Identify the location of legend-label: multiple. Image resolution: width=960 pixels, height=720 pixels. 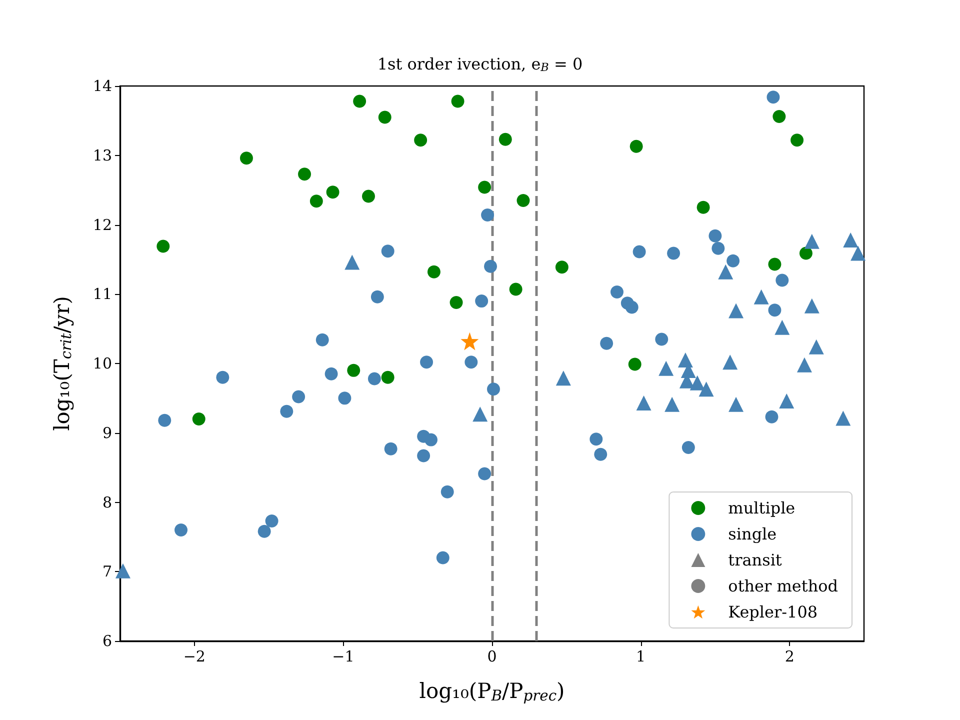
(762, 508).